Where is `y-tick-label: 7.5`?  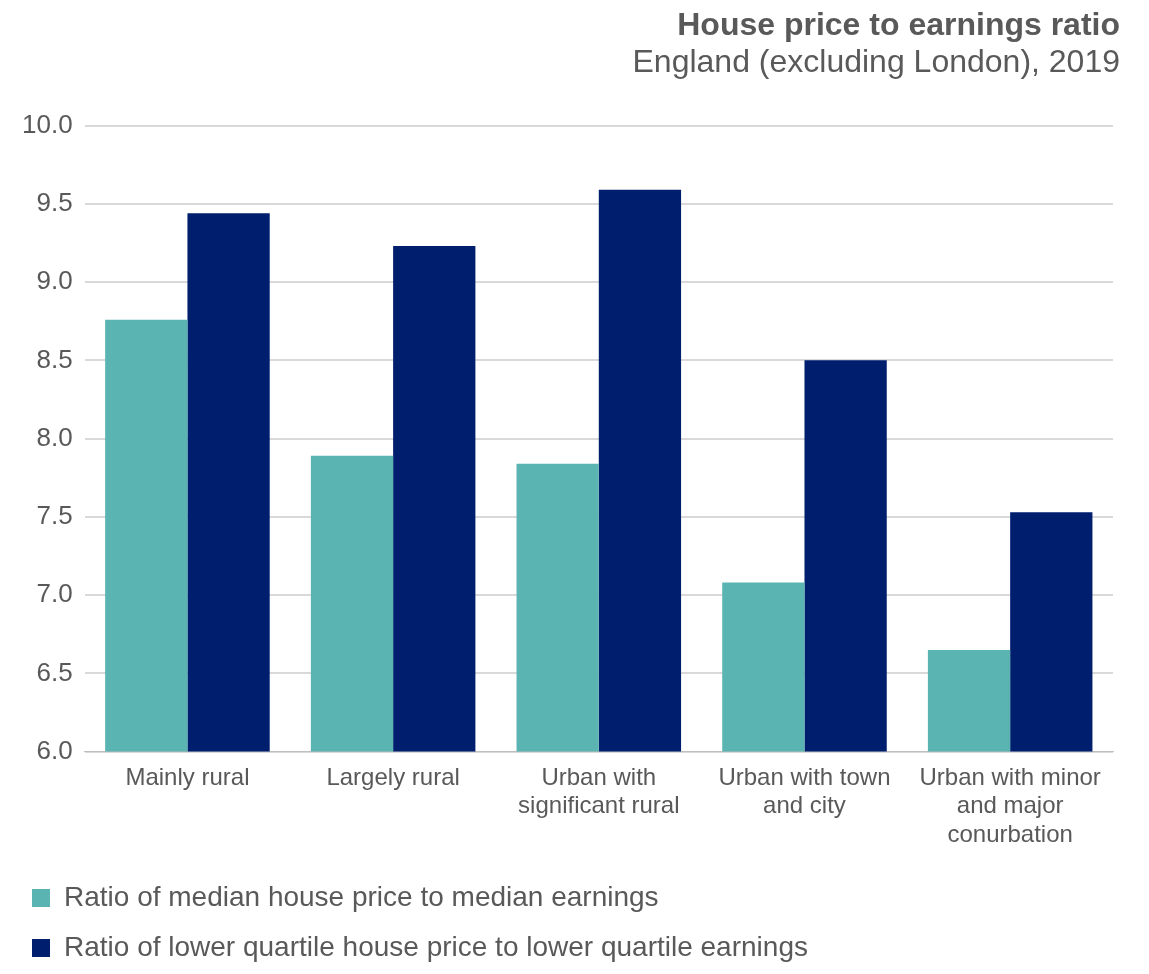
y-tick-label: 7.5 is located at coordinates (54, 515).